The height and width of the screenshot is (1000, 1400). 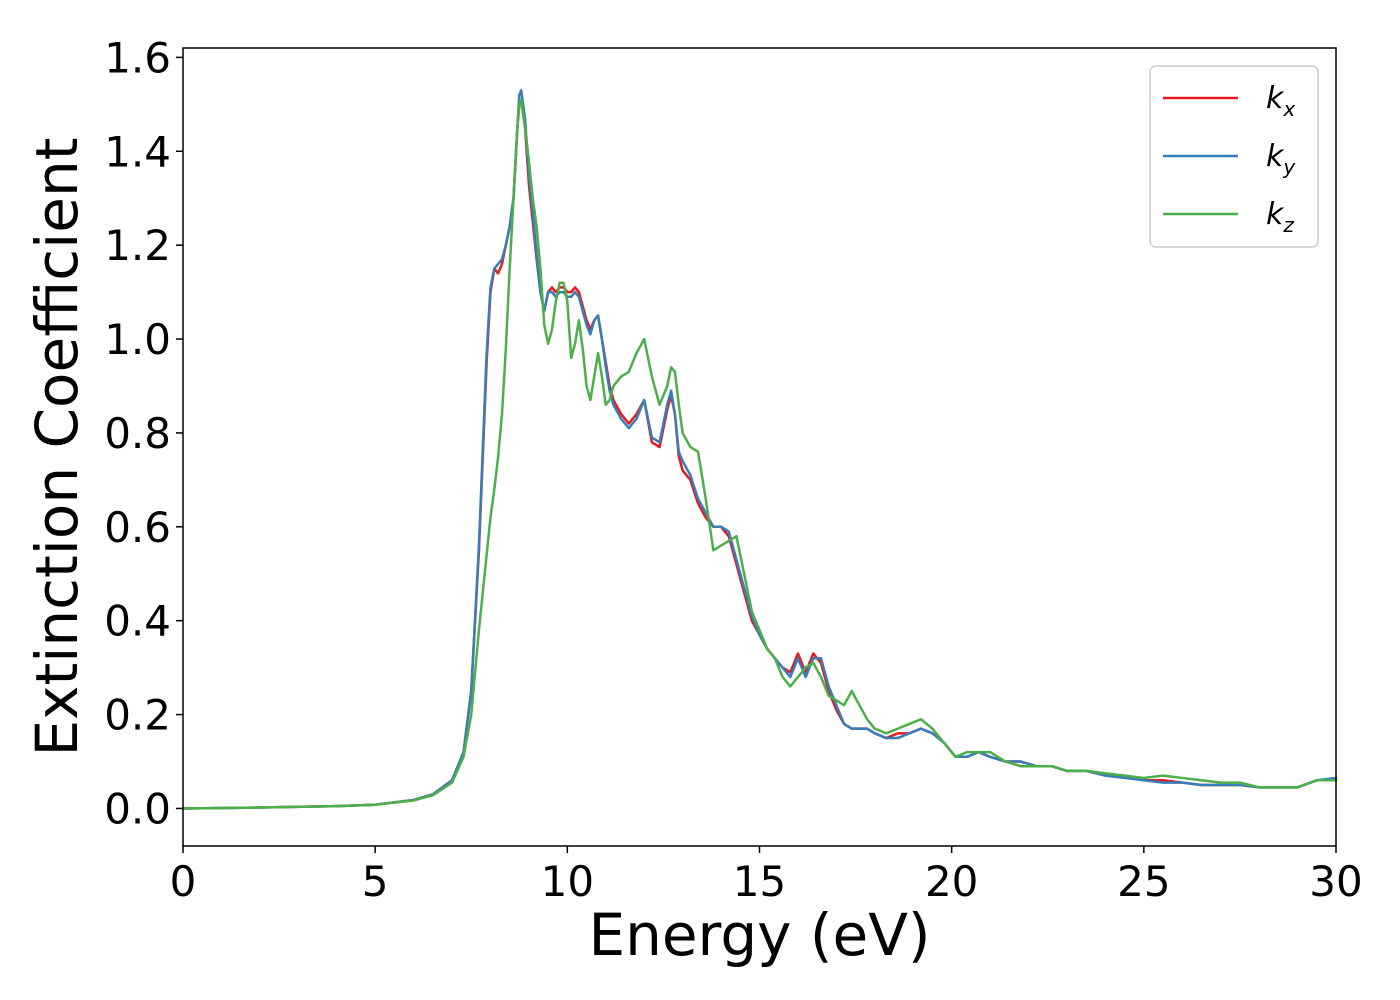 What do you see at coordinates (759, 881) in the screenshot?
I see `x-tick-label: 15` at bounding box center [759, 881].